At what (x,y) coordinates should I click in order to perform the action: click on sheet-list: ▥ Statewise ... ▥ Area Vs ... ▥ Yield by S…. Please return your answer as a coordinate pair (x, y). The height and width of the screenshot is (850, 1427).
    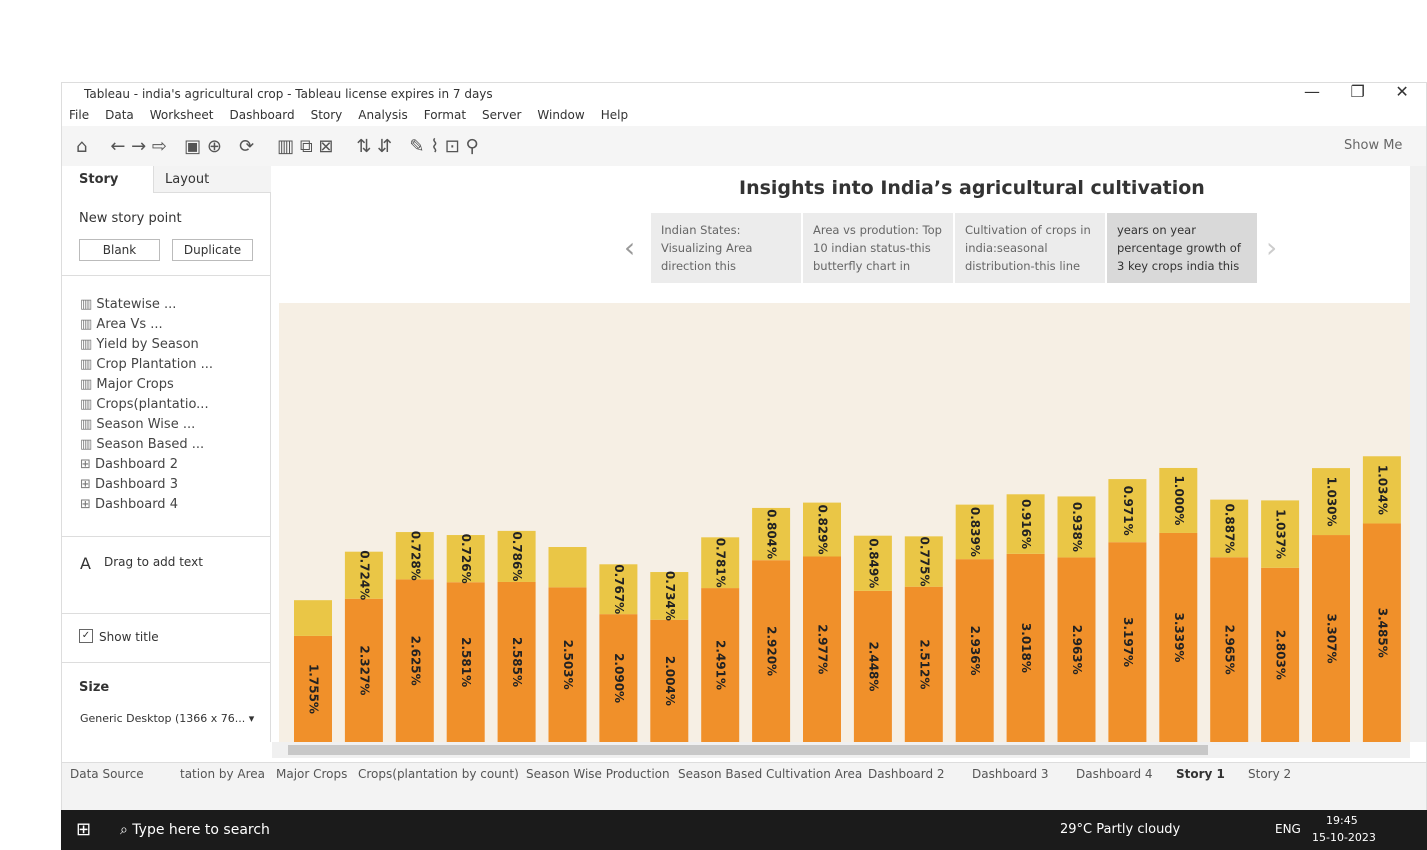
    Looking at the image, I should click on (146, 407).